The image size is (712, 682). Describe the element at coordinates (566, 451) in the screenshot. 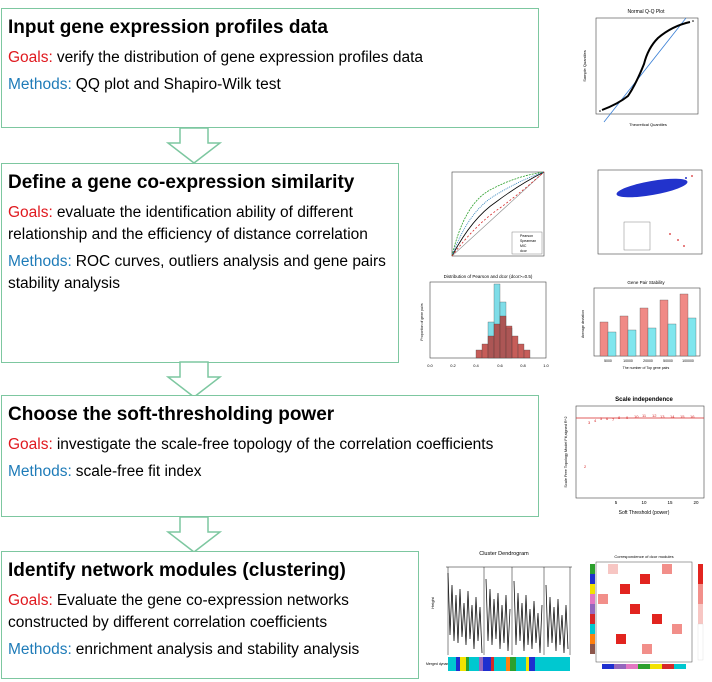

I see `scale-ylabel: Scale Free Topology Model Fit,signed R^2` at that location.